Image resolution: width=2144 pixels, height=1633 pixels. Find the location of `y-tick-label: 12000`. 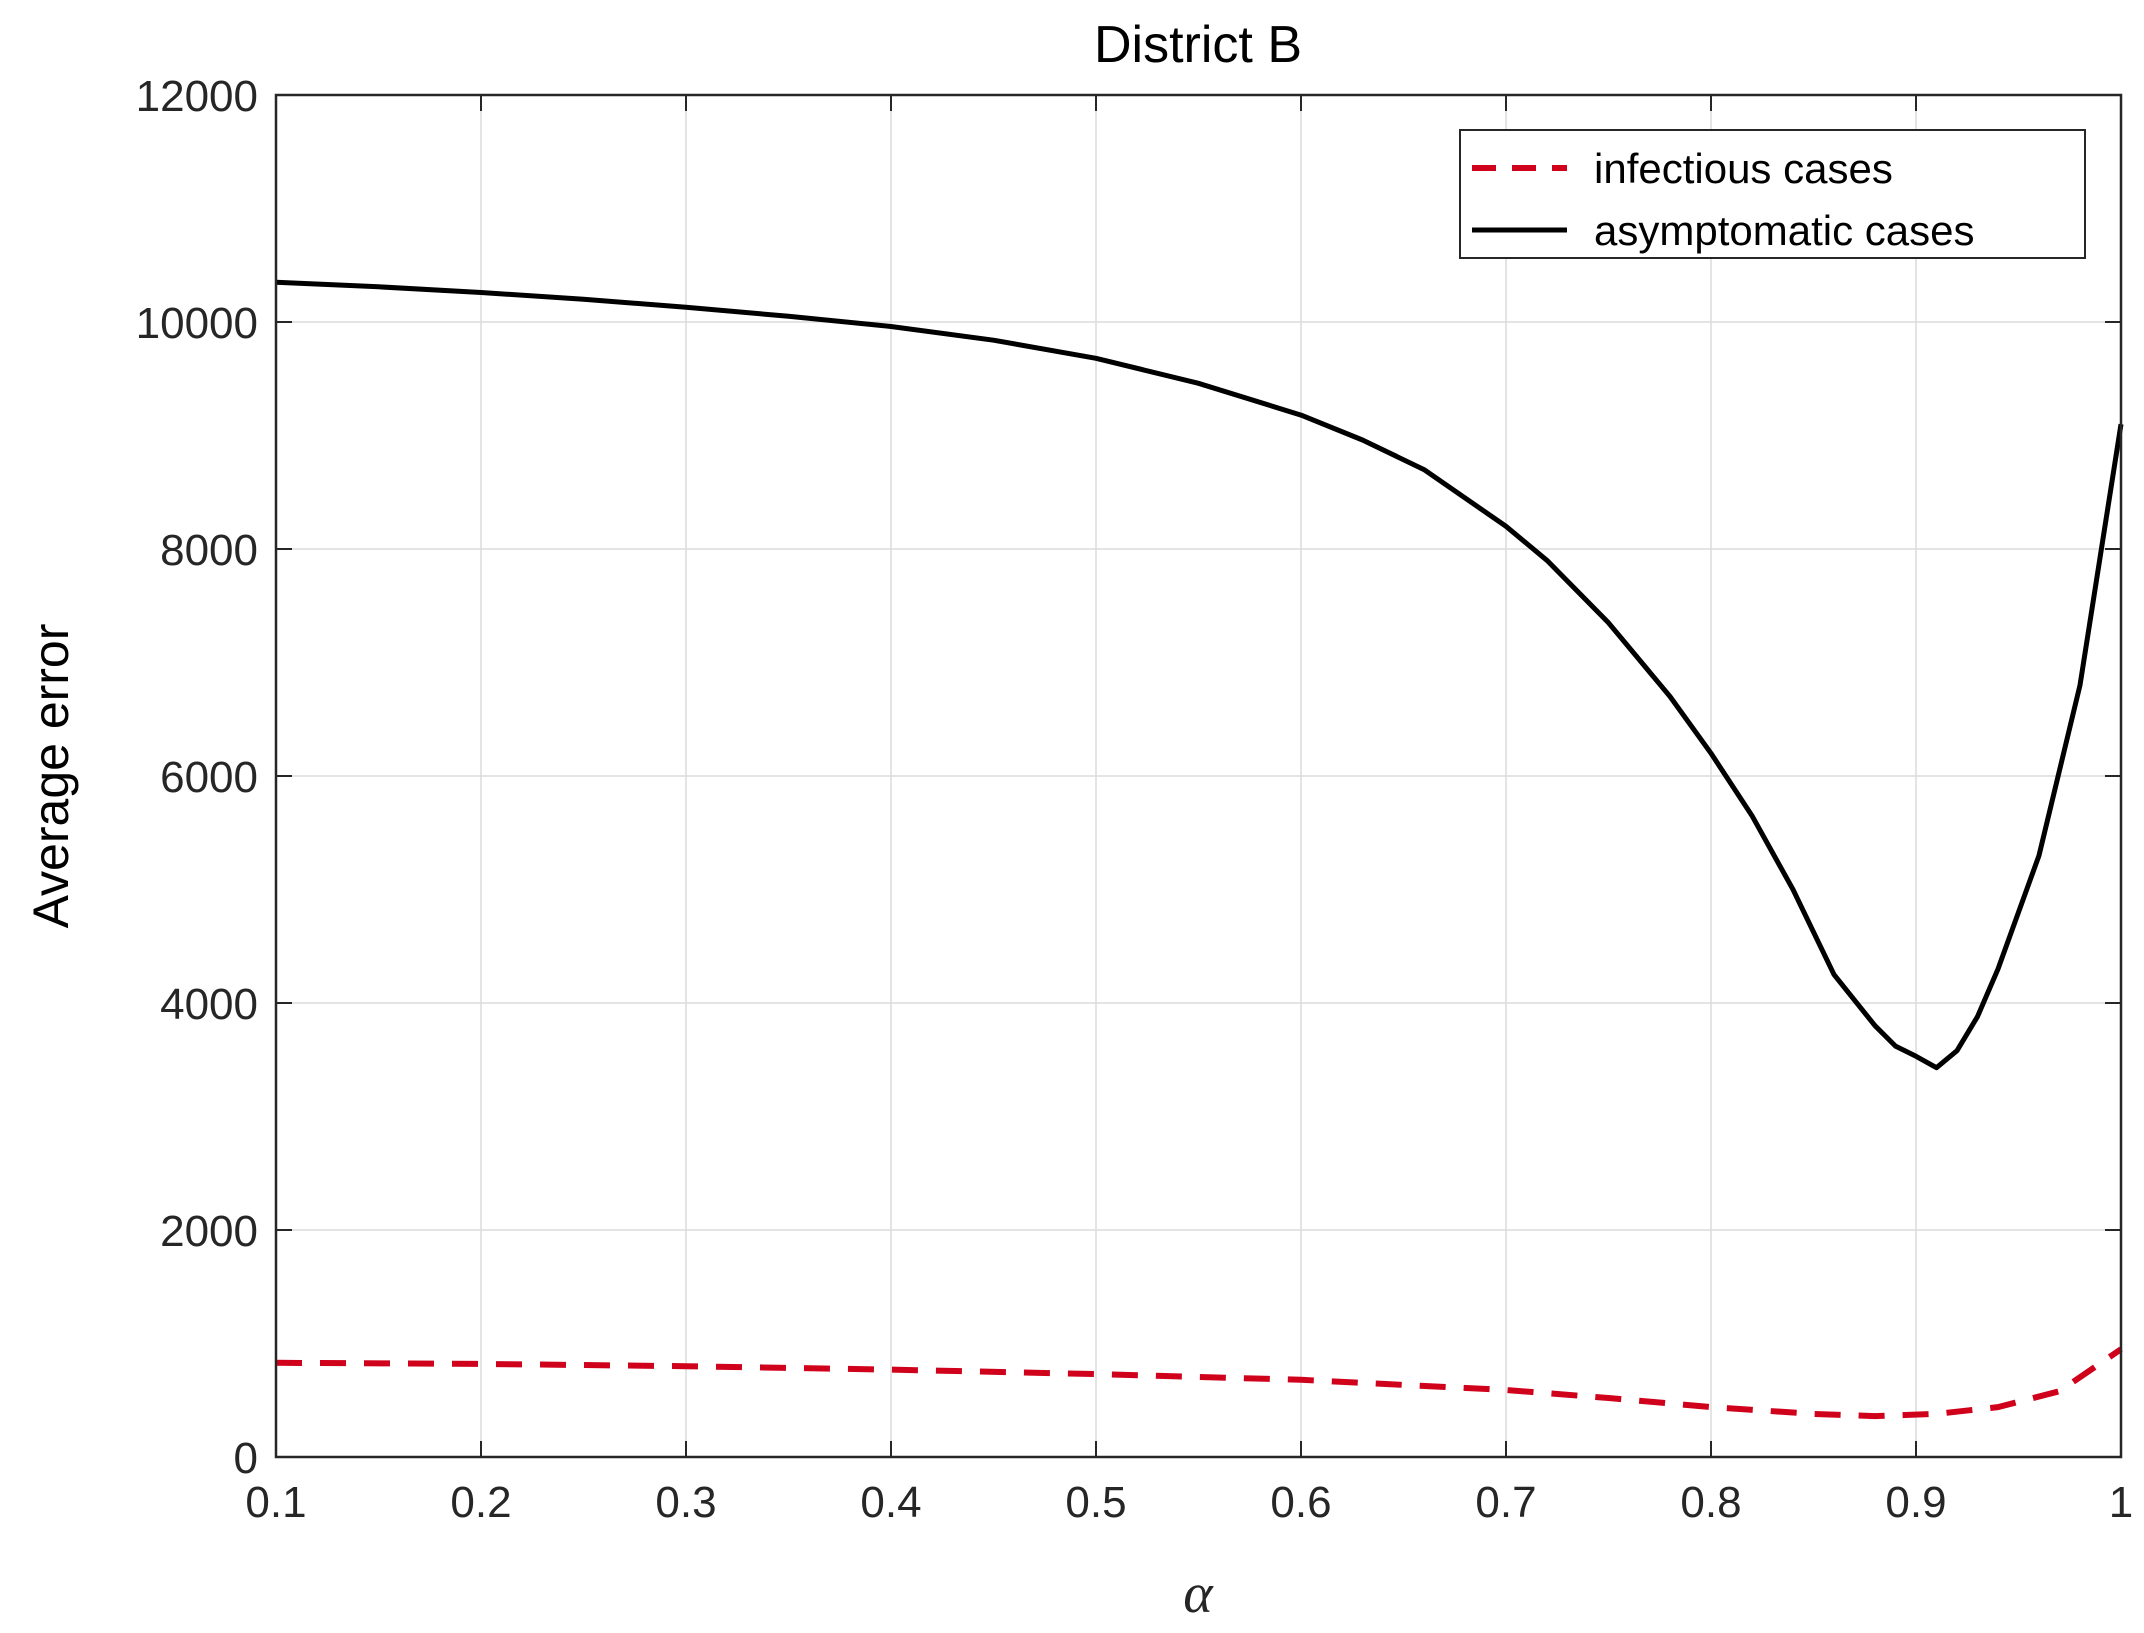

y-tick-label: 12000 is located at coordinates (197, 96).